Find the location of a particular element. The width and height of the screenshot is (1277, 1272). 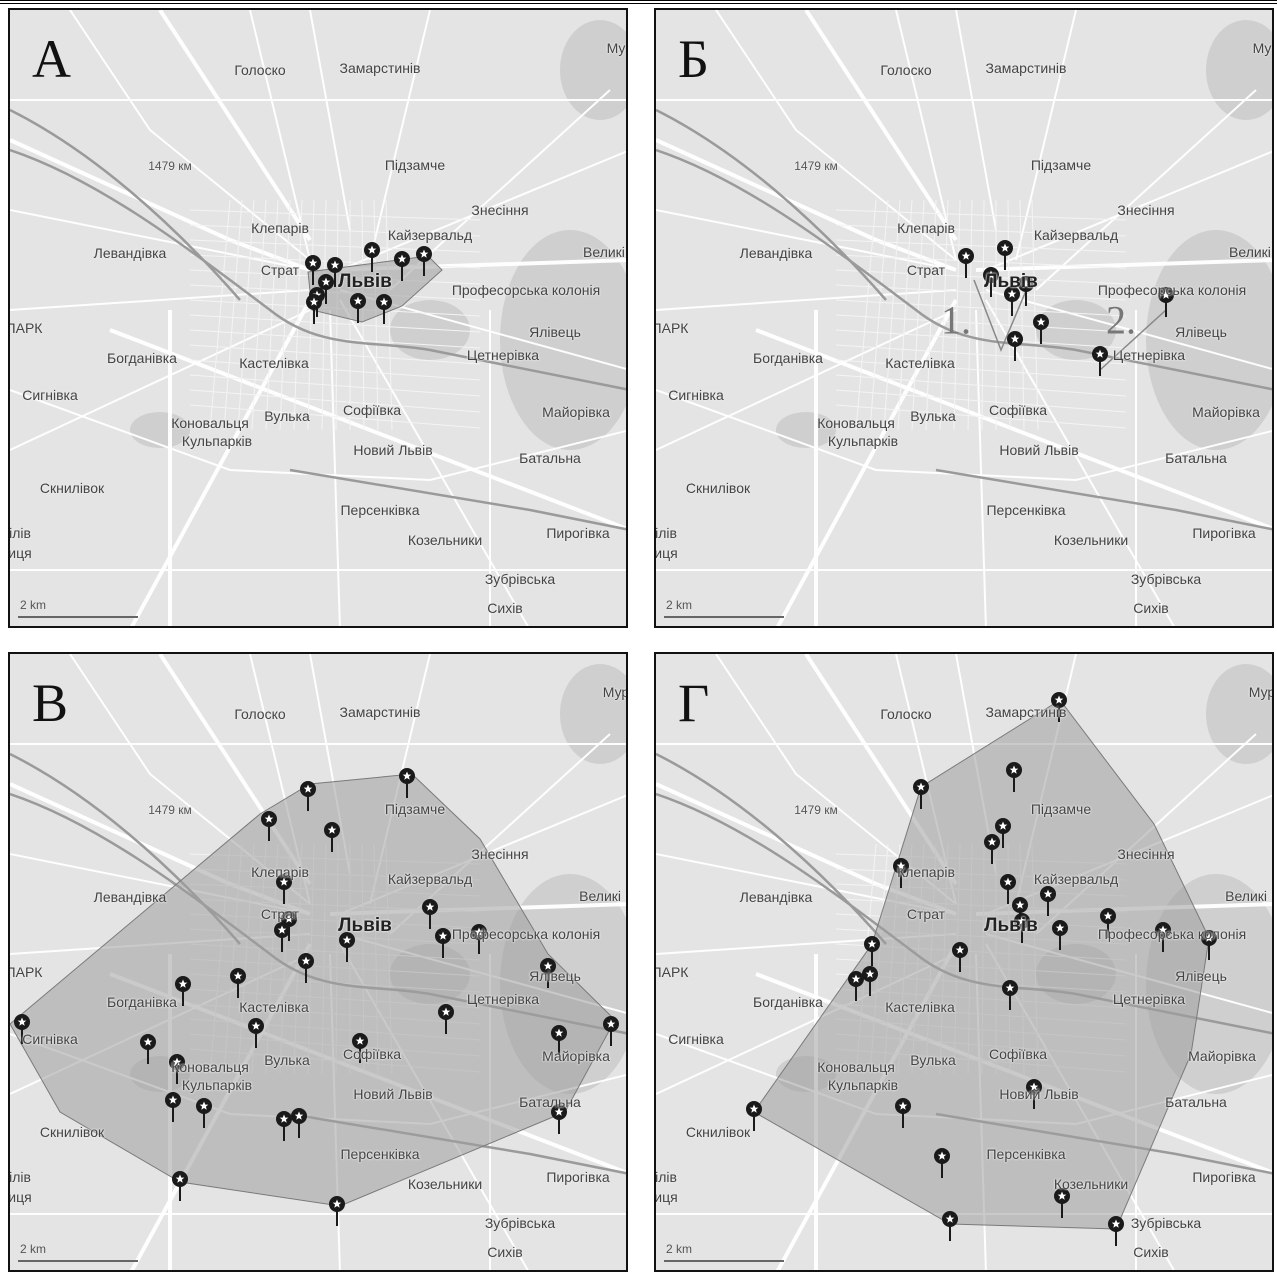

place-label: Вулька is located at coordinates (287, 1060).